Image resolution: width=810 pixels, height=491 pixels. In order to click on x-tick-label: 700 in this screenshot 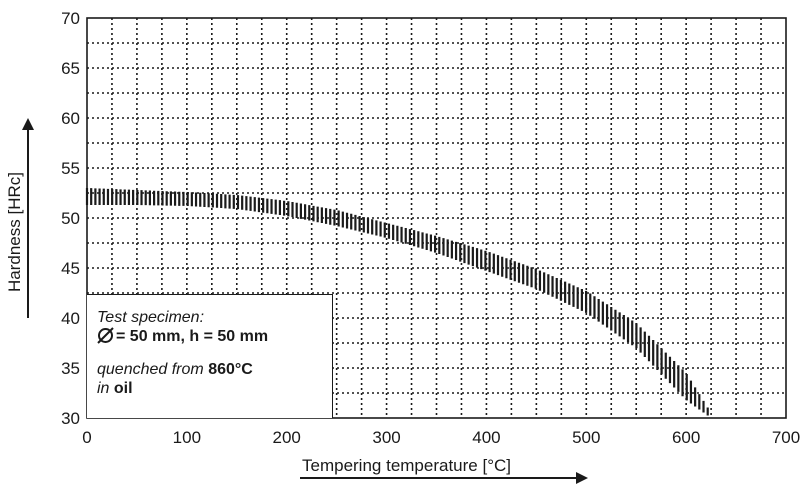, I will do `click(786, 437)`.